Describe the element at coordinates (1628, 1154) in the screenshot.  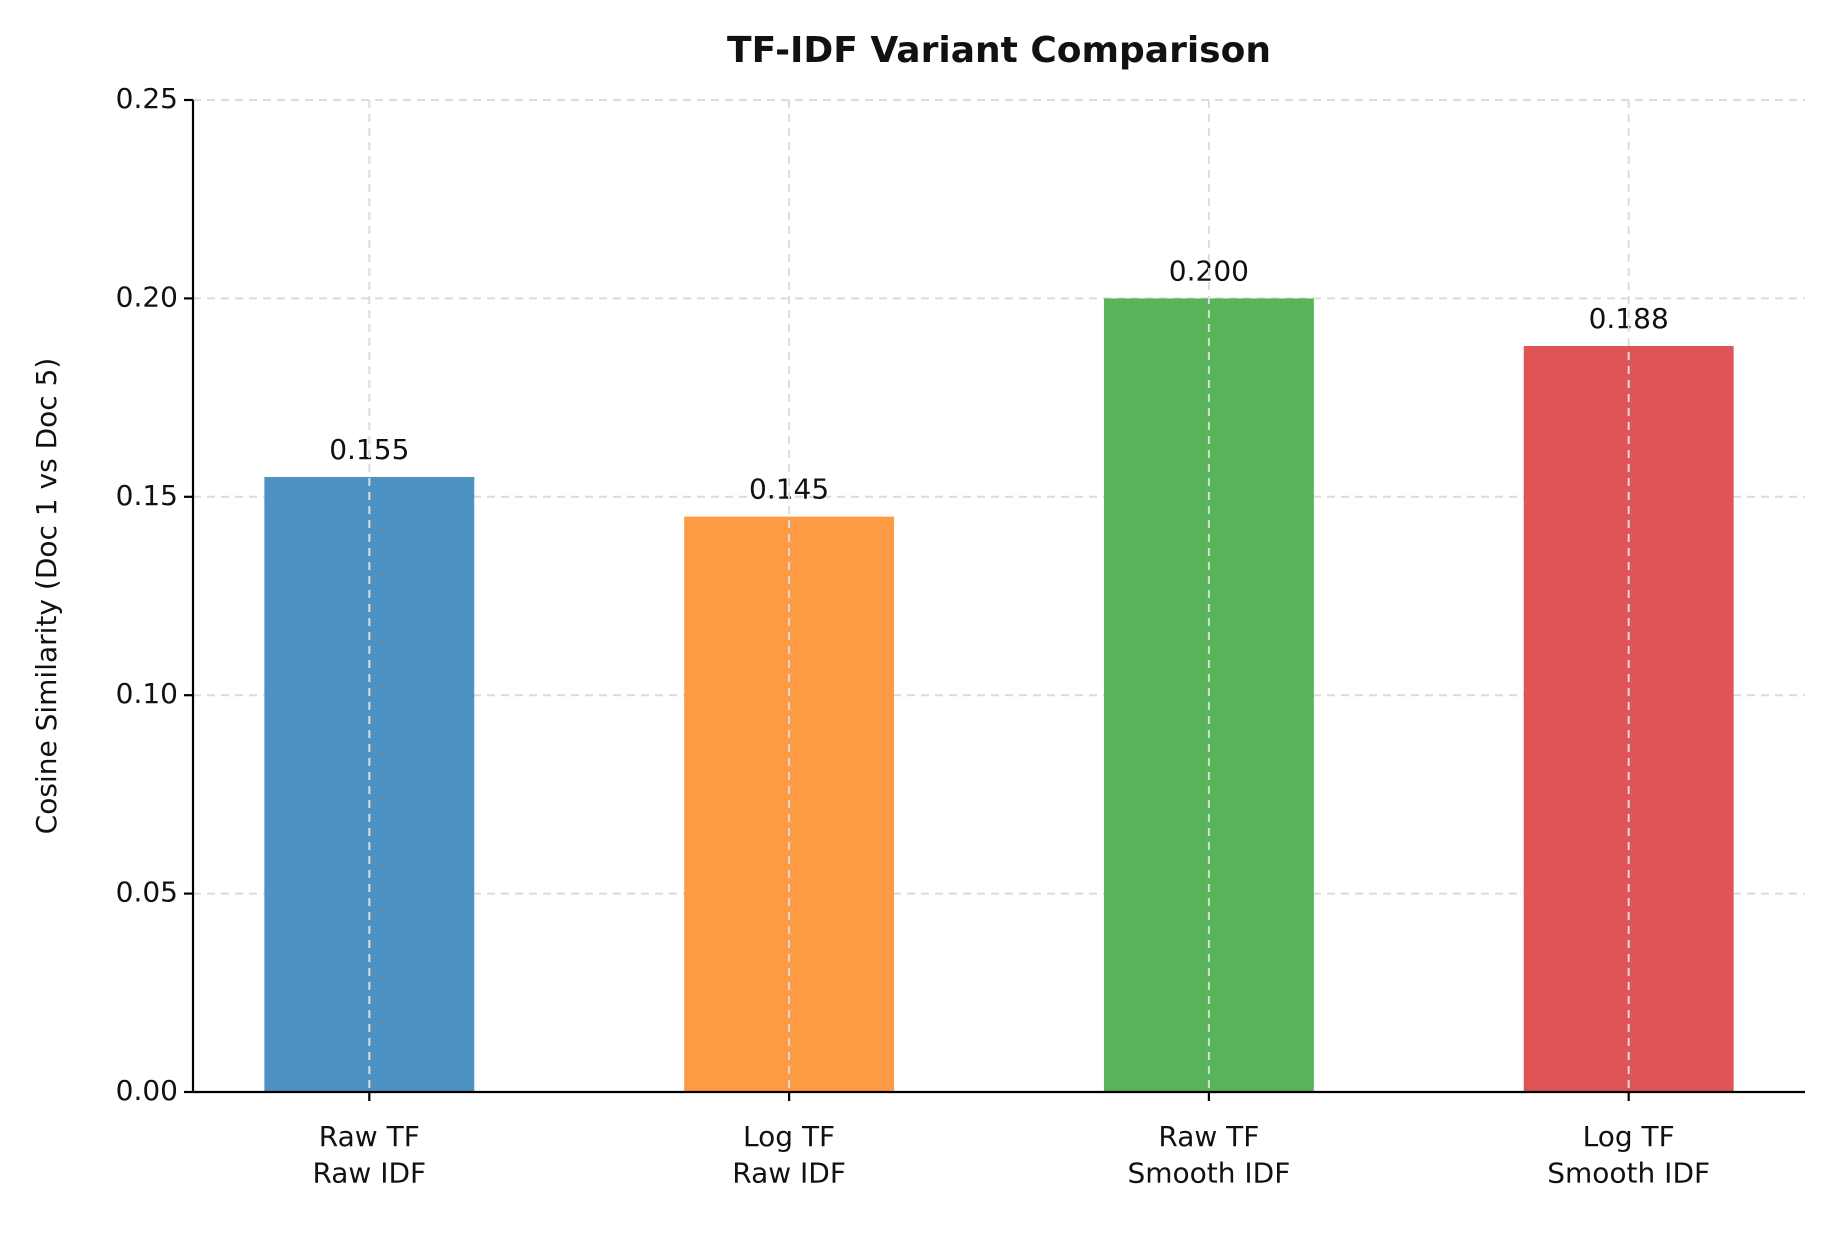
I see `x-tick-label: Log TF Smooth IDF` at that location.